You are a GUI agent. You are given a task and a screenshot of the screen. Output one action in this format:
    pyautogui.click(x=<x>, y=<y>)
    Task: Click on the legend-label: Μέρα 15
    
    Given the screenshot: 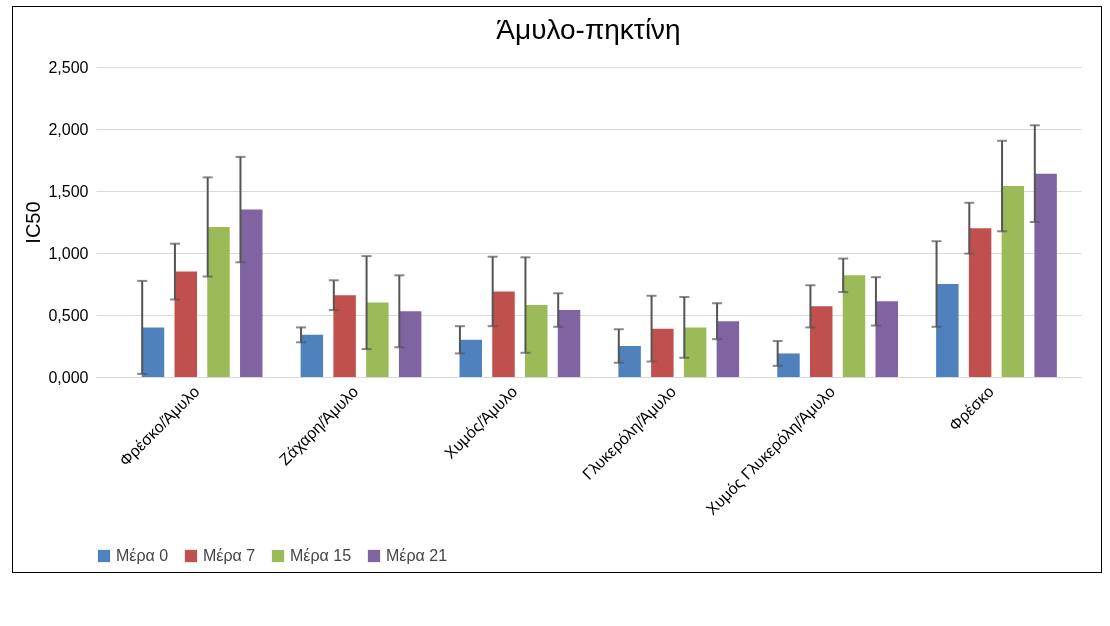 What is the action you would take?
    pyautogui.click(x=321, y=555)
    